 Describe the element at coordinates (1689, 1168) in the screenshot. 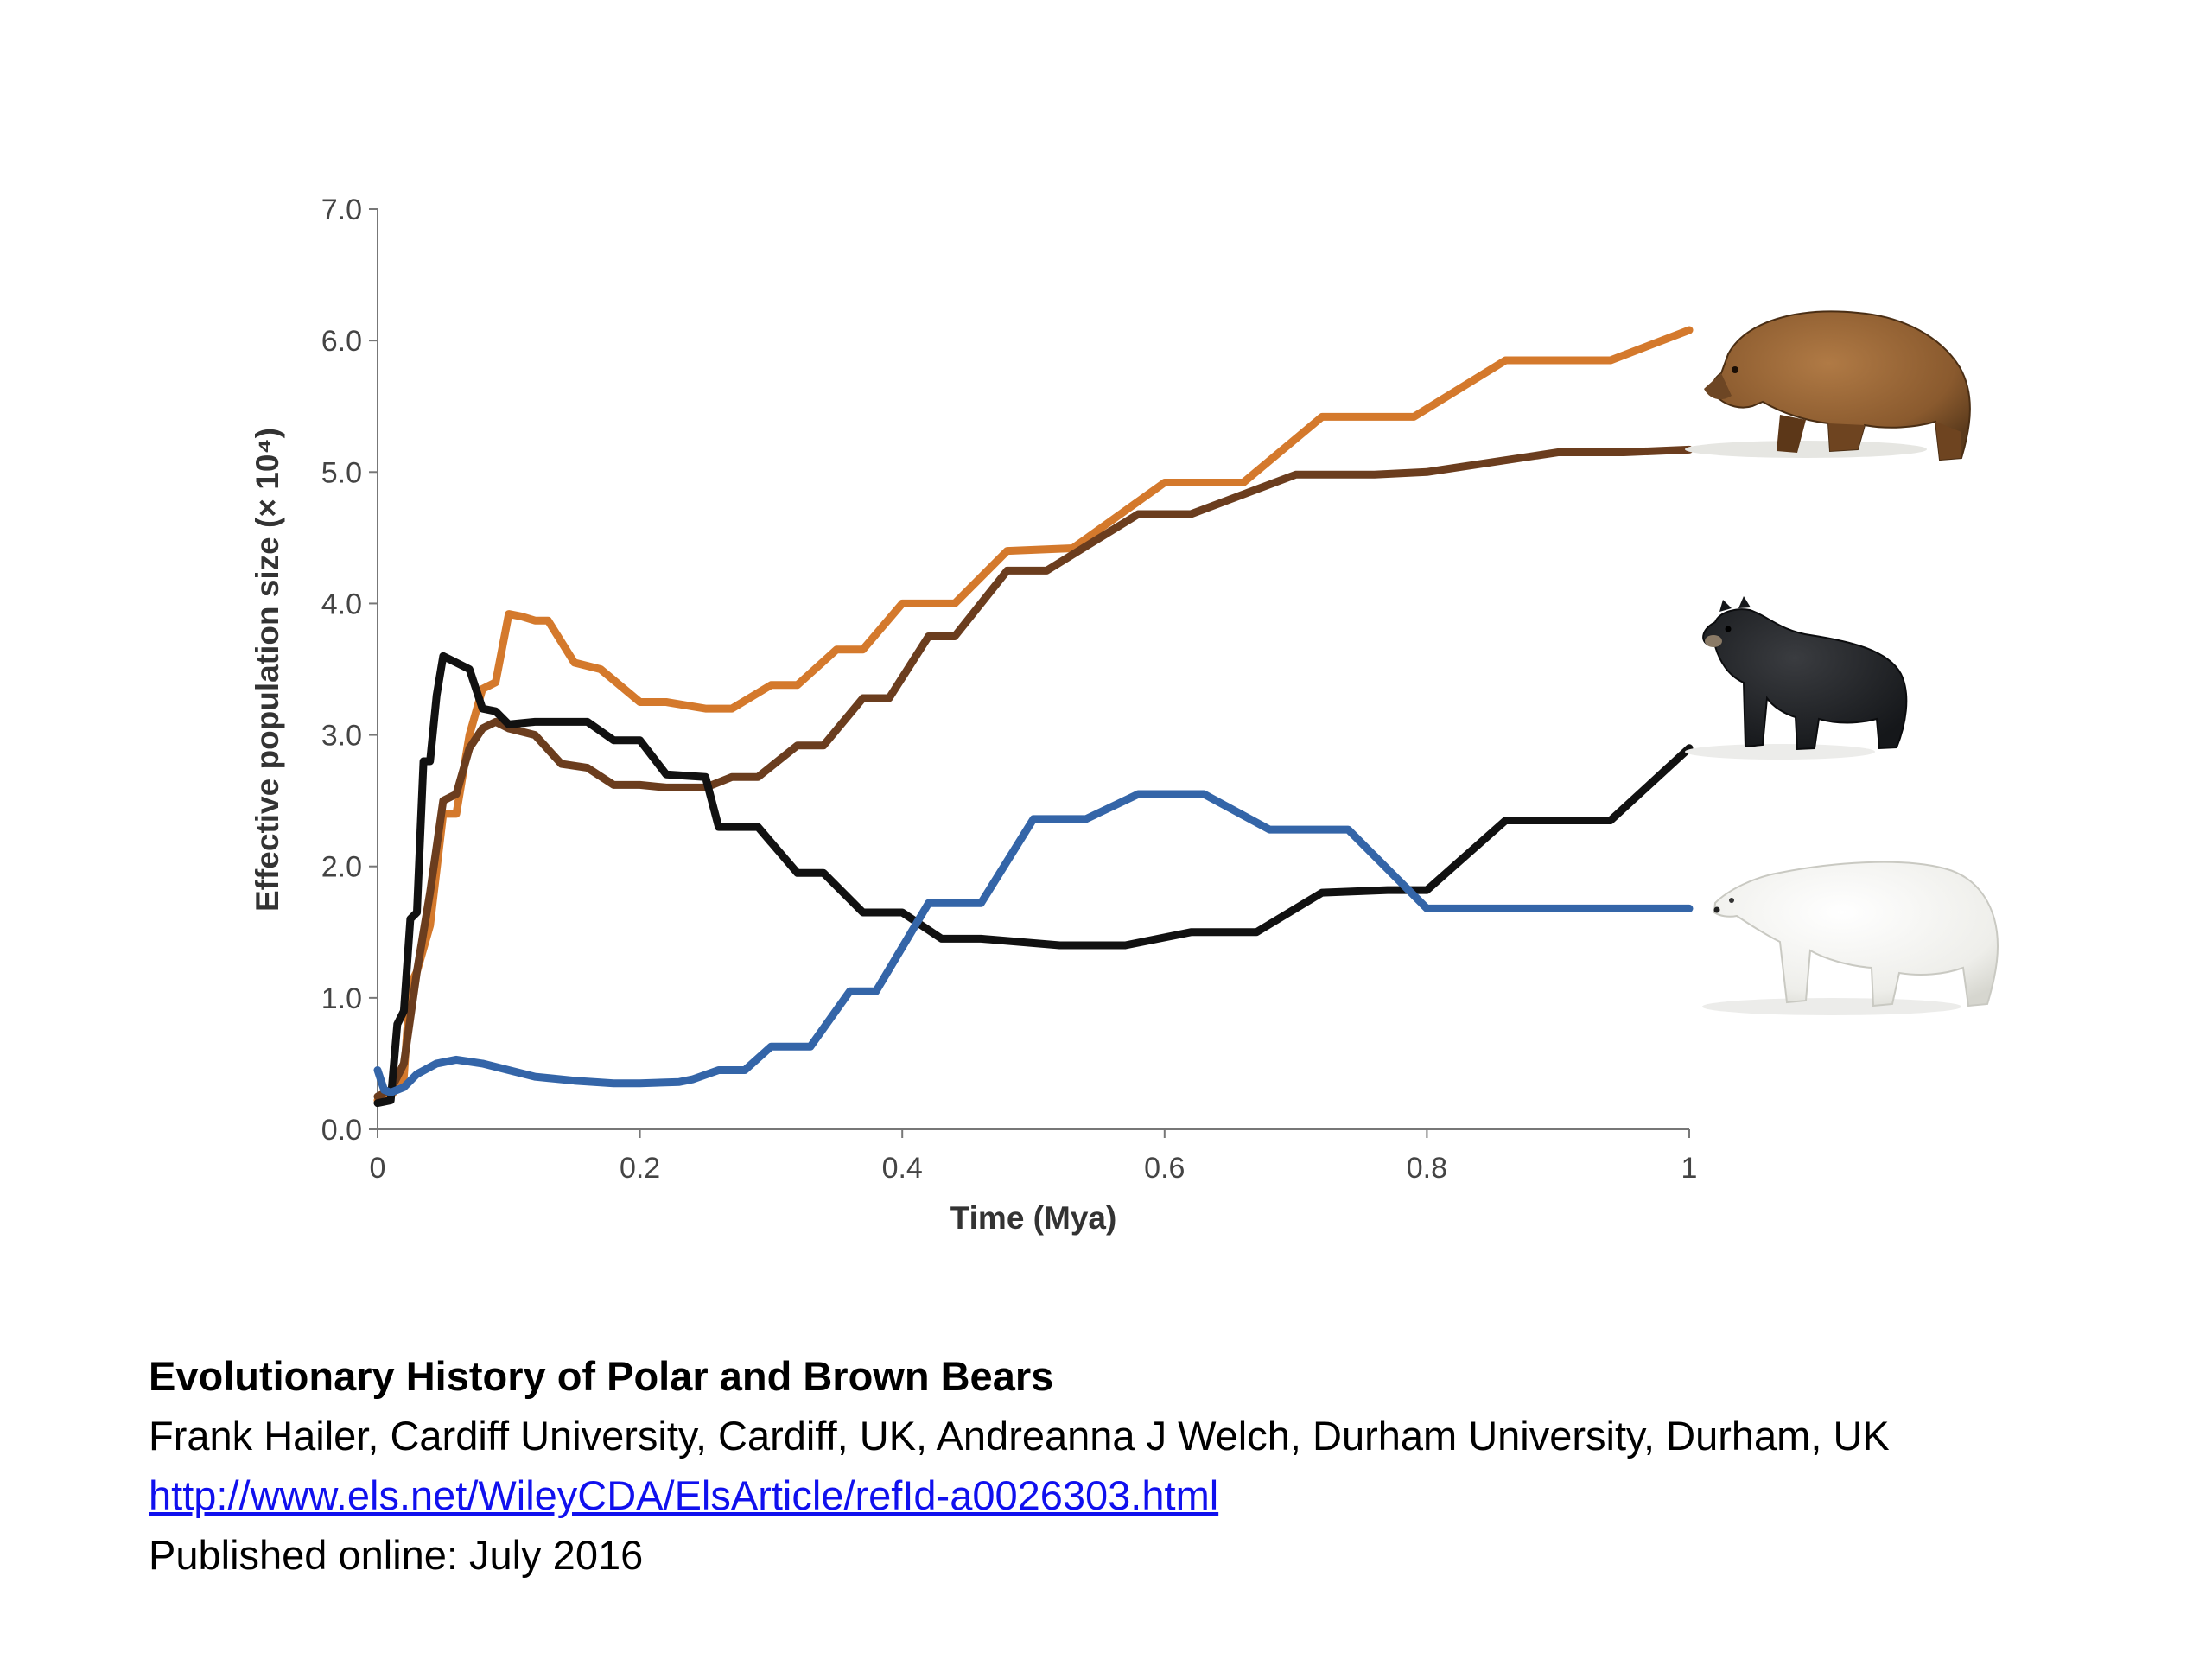

I see `x-tick-label: 1` at that location.